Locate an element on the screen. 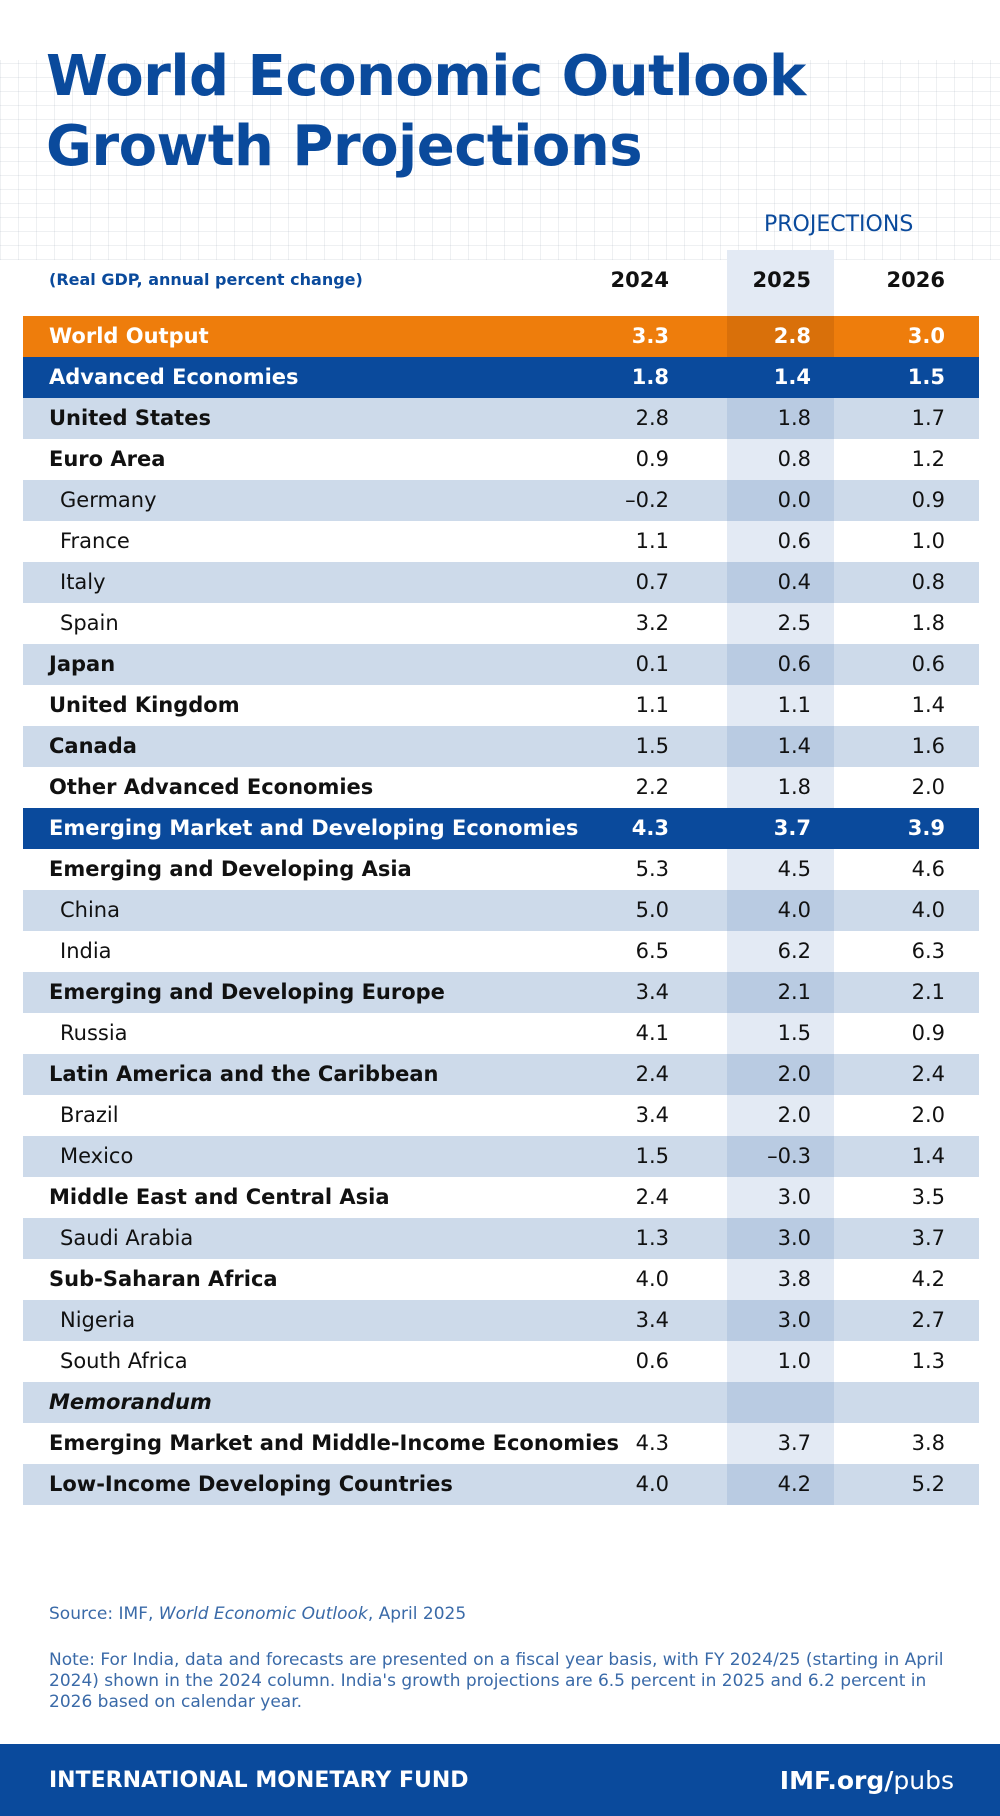 This screenshot has height=1816, width=1000. row-value: 5.2 is located at coordinates (928, 1484).